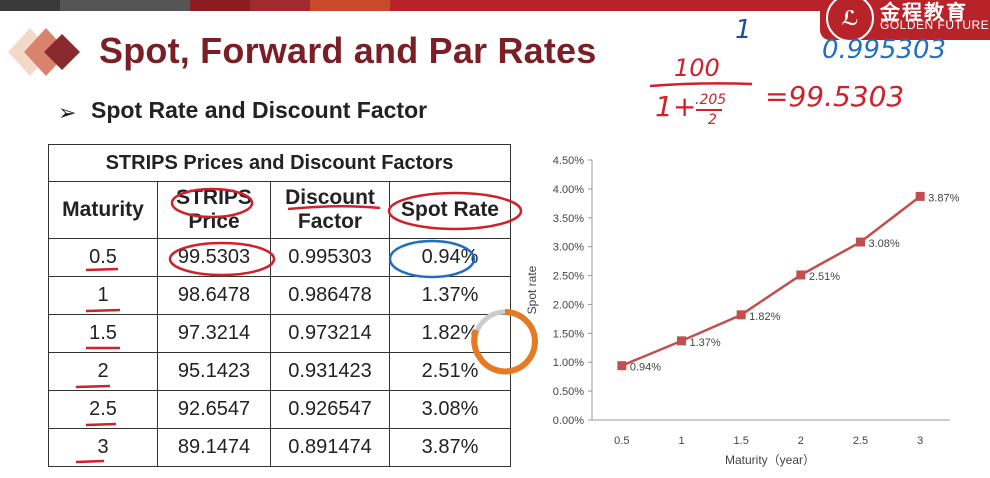 The image size is (990, 478). What do you see at coordinates (801, 441) in the screenshot?
I see `x-tick-label: 2` at bounding box center [801, 441].